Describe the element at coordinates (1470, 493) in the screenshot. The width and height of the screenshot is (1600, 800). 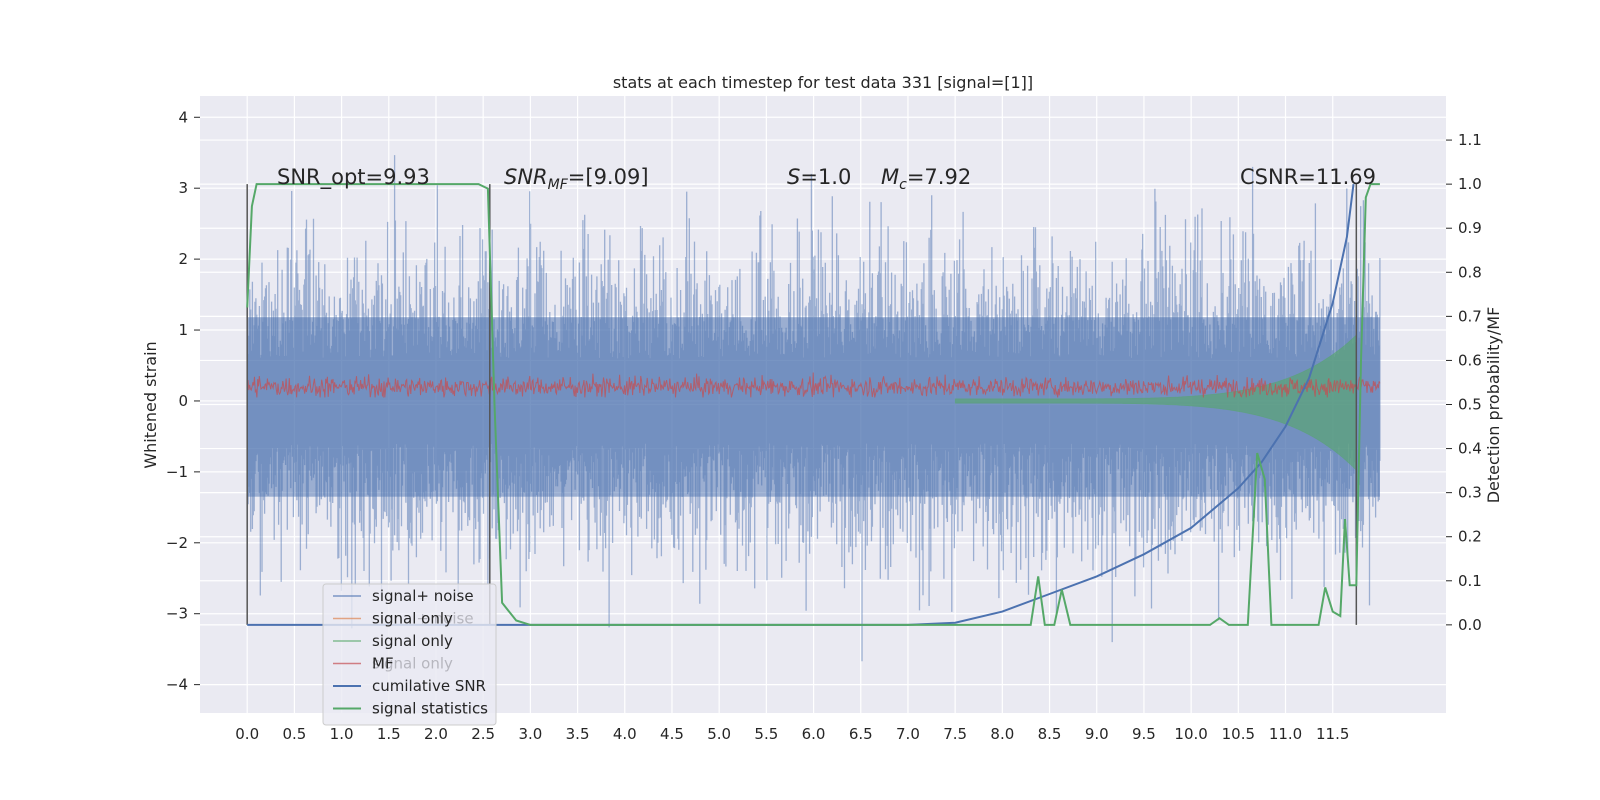
I see `y-right-tick-label: 0.3` at that location.